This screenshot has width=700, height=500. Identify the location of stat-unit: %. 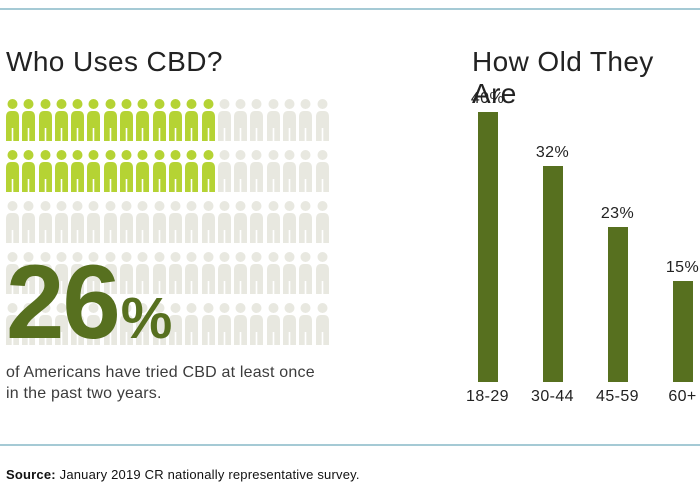
(146, 318).